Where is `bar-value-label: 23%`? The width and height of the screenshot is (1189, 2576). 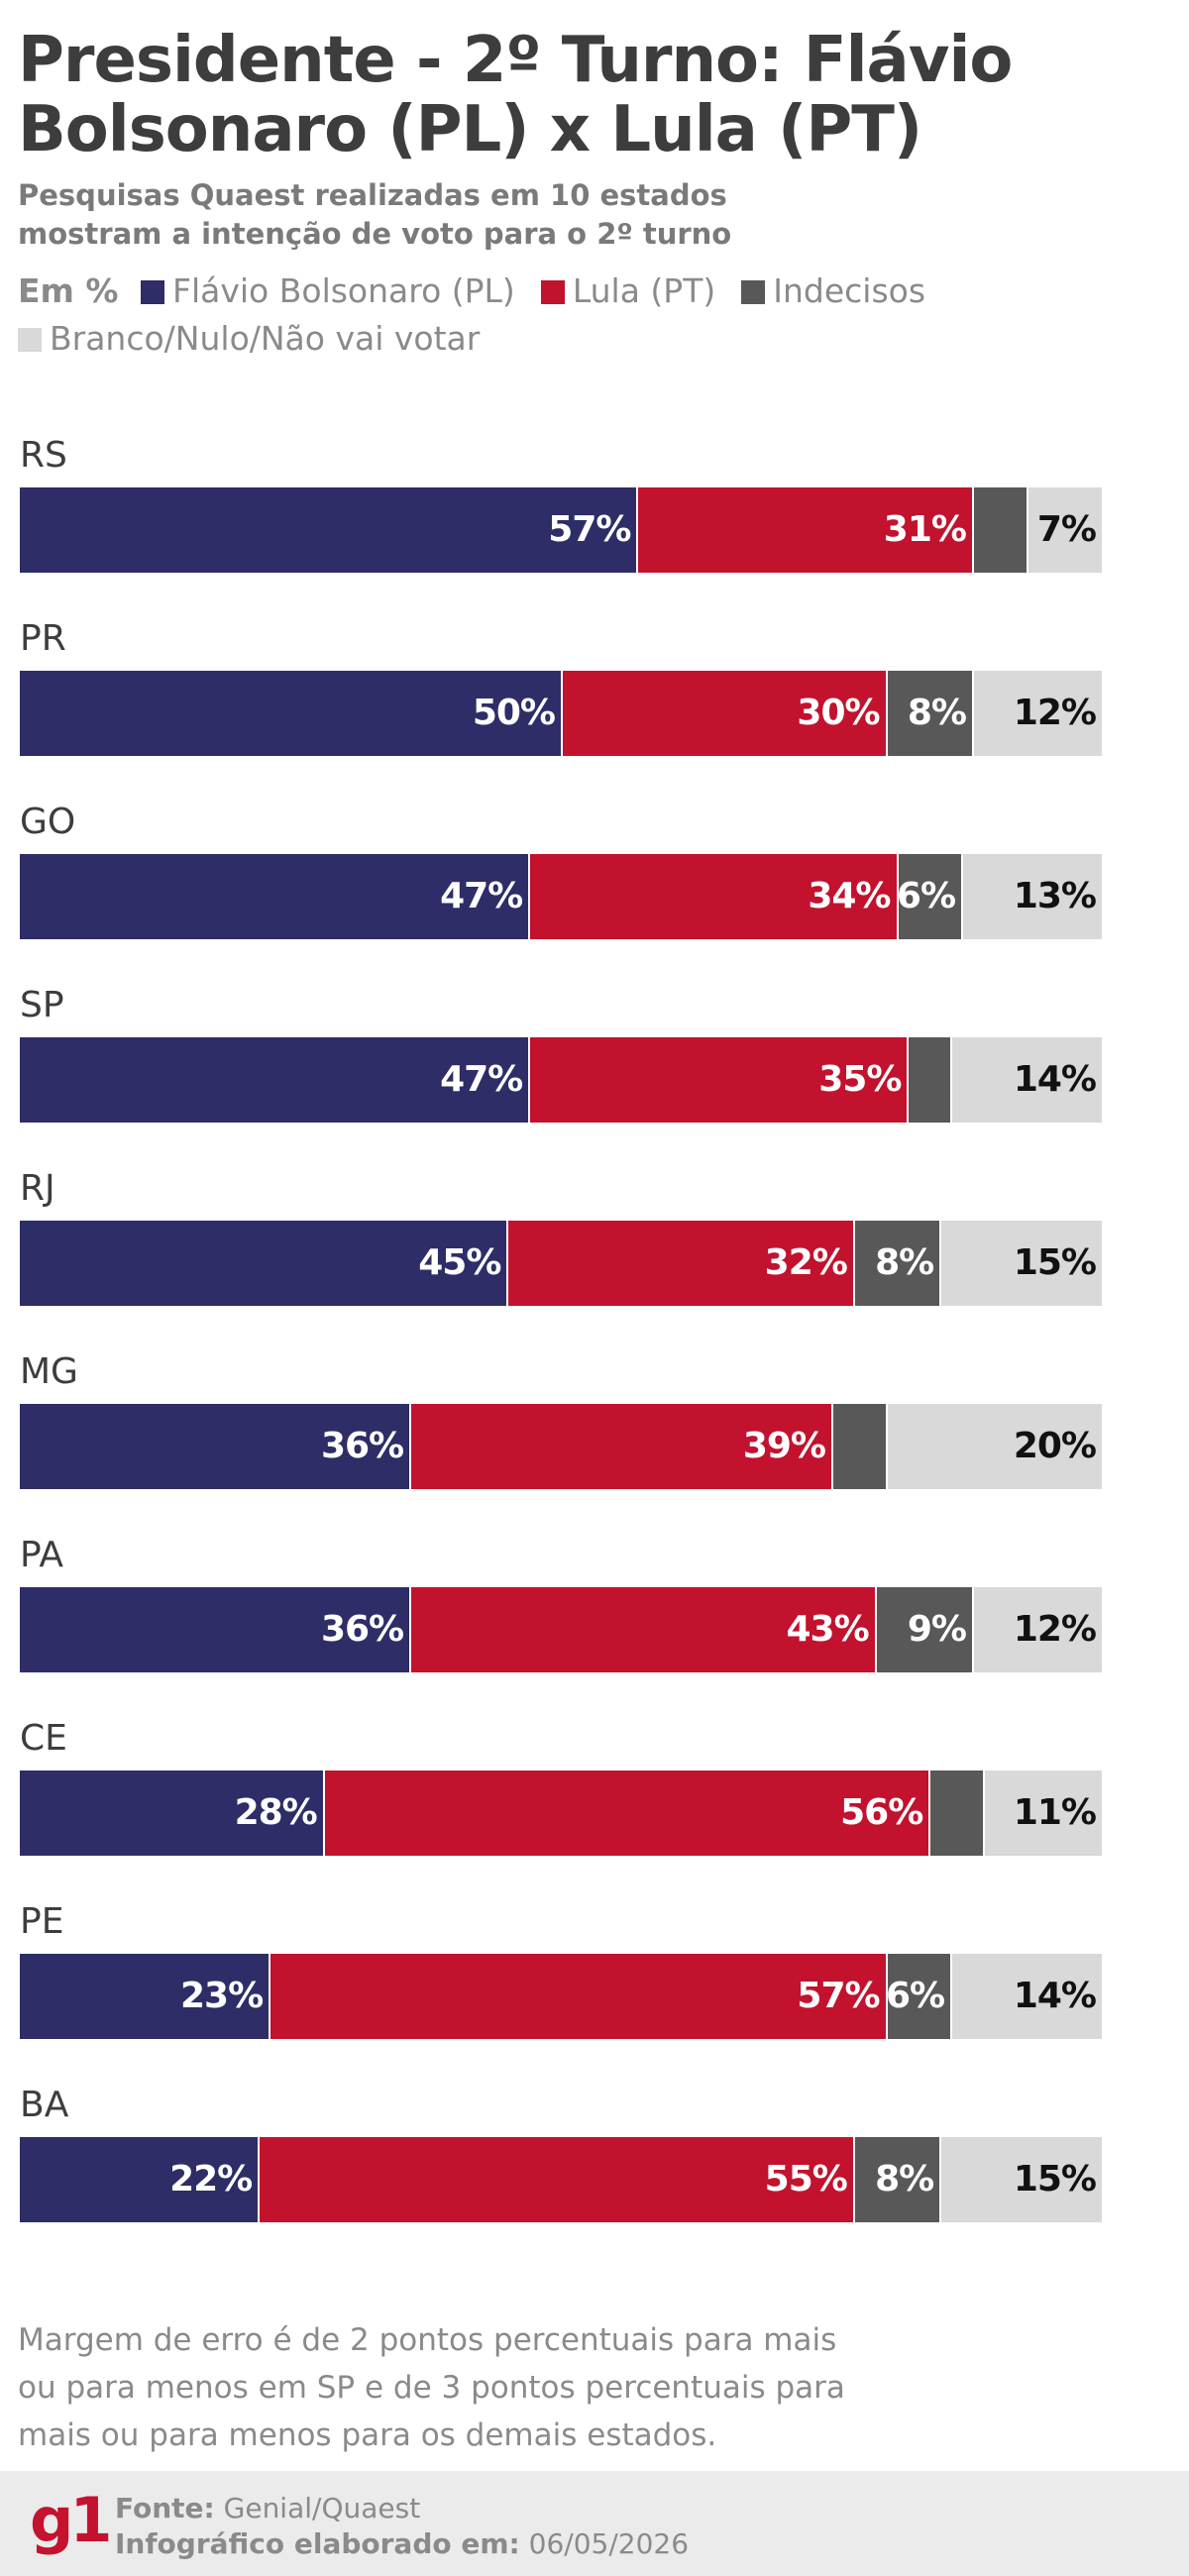
bar-value-label: 23% is located at coordinates (221, 1996).